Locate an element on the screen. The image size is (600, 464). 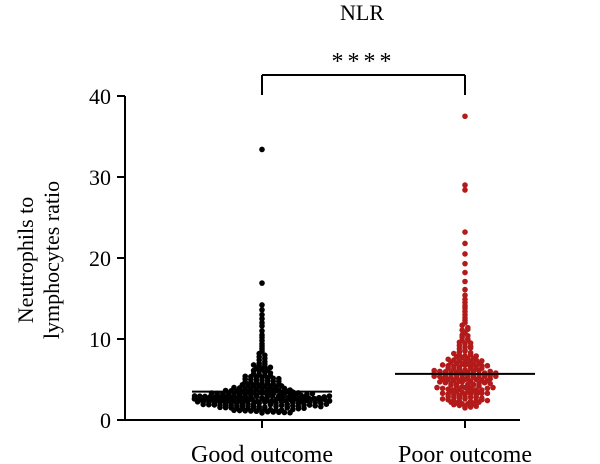
y-tick-label: 40 is located at coordinates (100, 96).